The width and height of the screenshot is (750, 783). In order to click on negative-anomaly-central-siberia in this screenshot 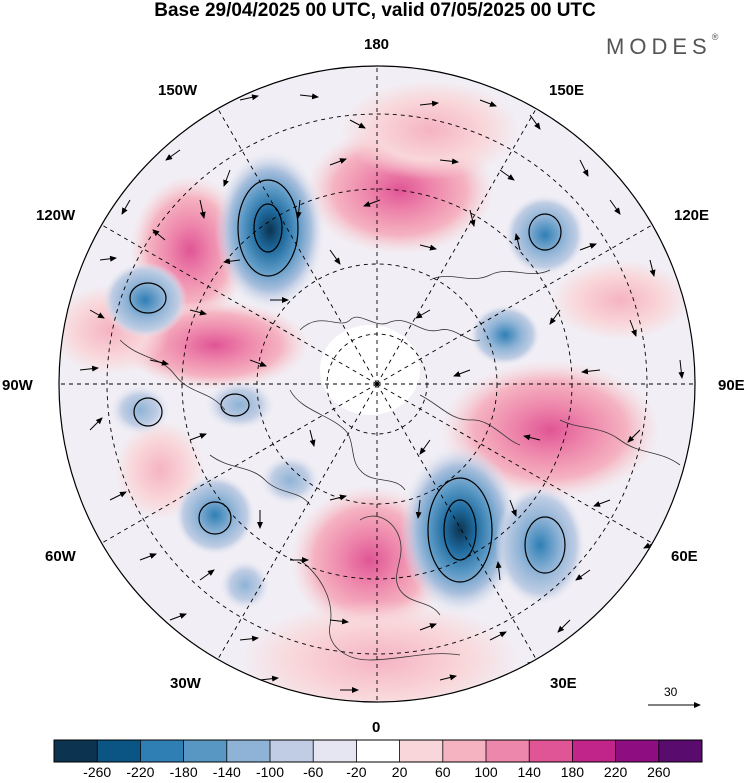, I will do `click(505, 335)`.